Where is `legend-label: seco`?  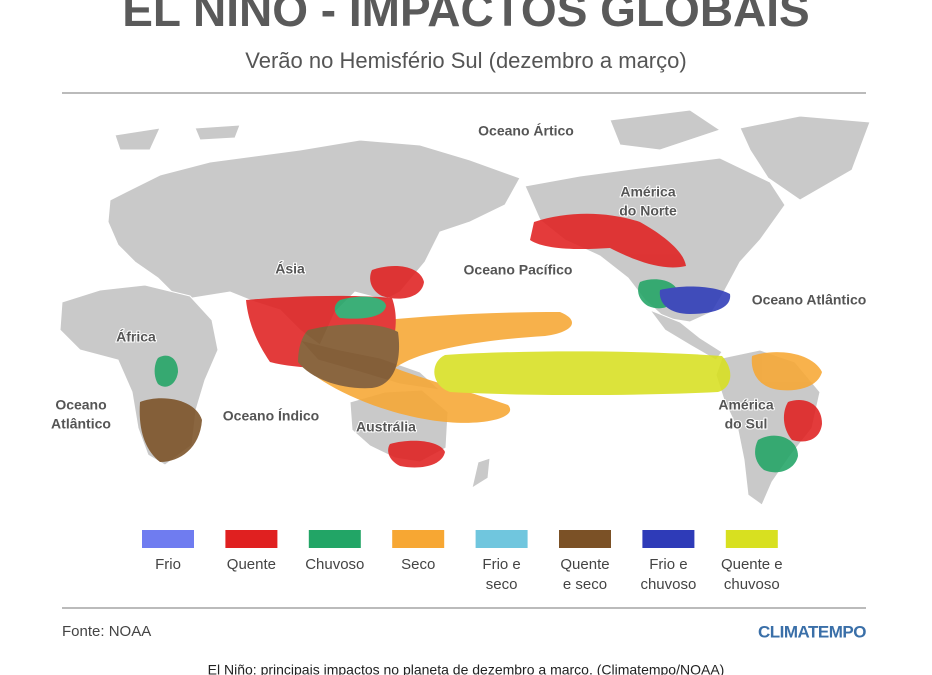 legend-label: seco is located at coordinates (502, 584).